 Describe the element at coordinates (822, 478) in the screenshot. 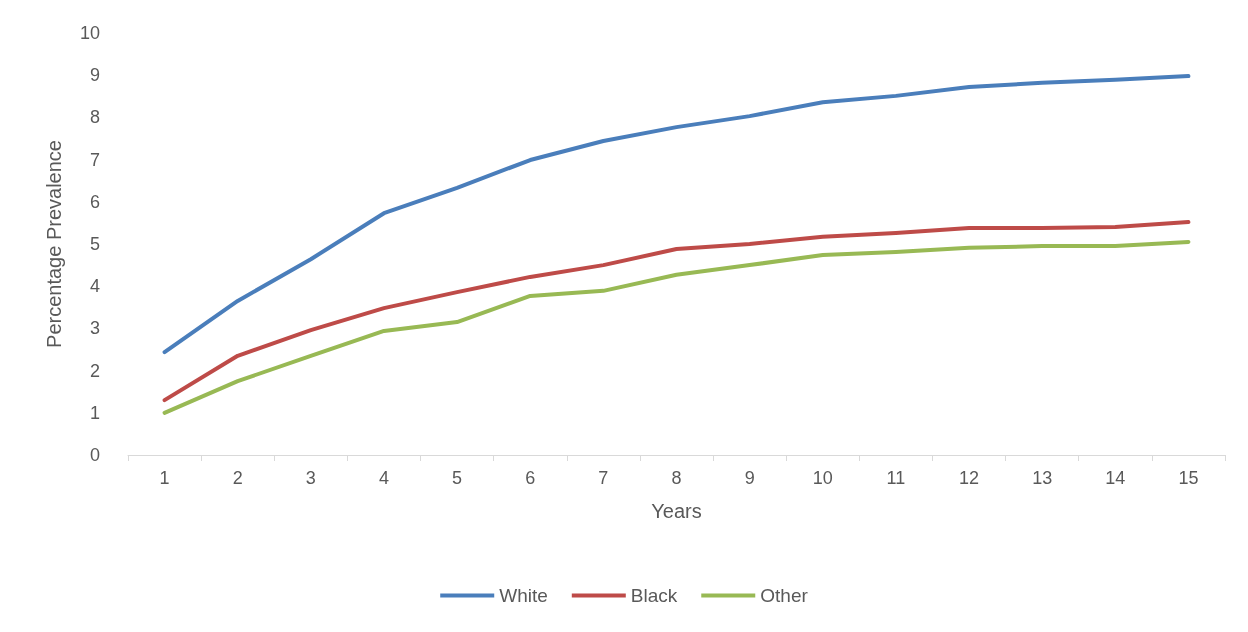

I see `x-tick-label: 10` at that location.